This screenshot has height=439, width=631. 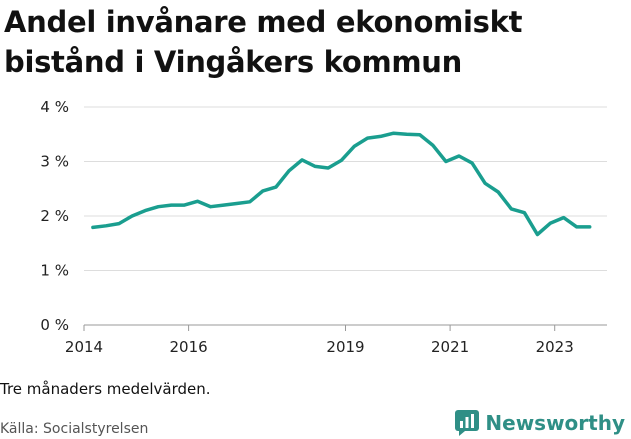 What do you see at coordinates (189, 347) in the screenshot?
I see `x-tick-label: 2016` at bounding box center [189, 347].